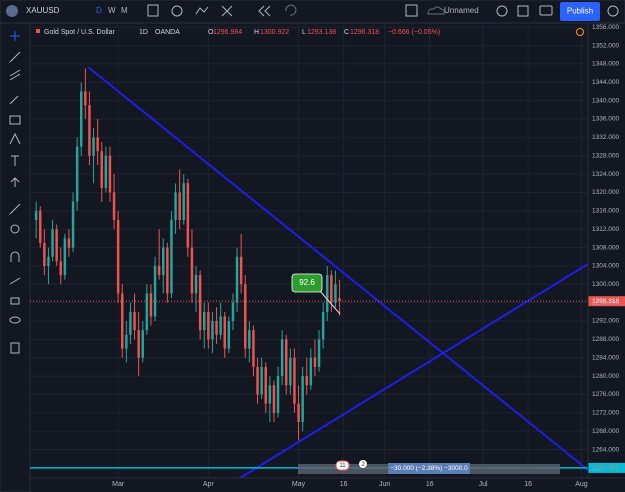 The width and height of the screenshot is (625, 492). I want to click on y-tick-label: 1276.000, so click(605, 394).